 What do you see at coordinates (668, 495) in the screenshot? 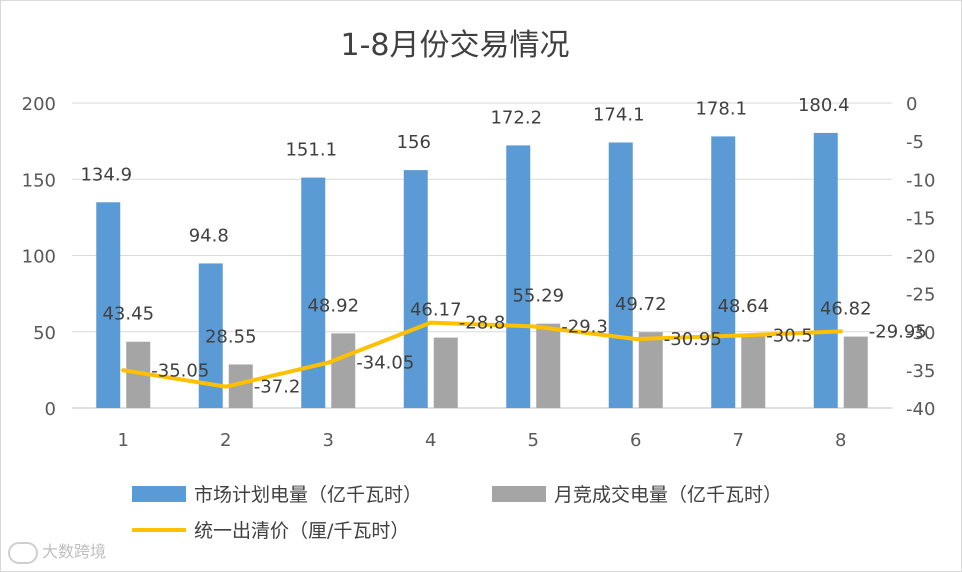
I see `legend-label-traded: 月竞成交电量（亿千瓦时）` at bounding box center [668, 495].